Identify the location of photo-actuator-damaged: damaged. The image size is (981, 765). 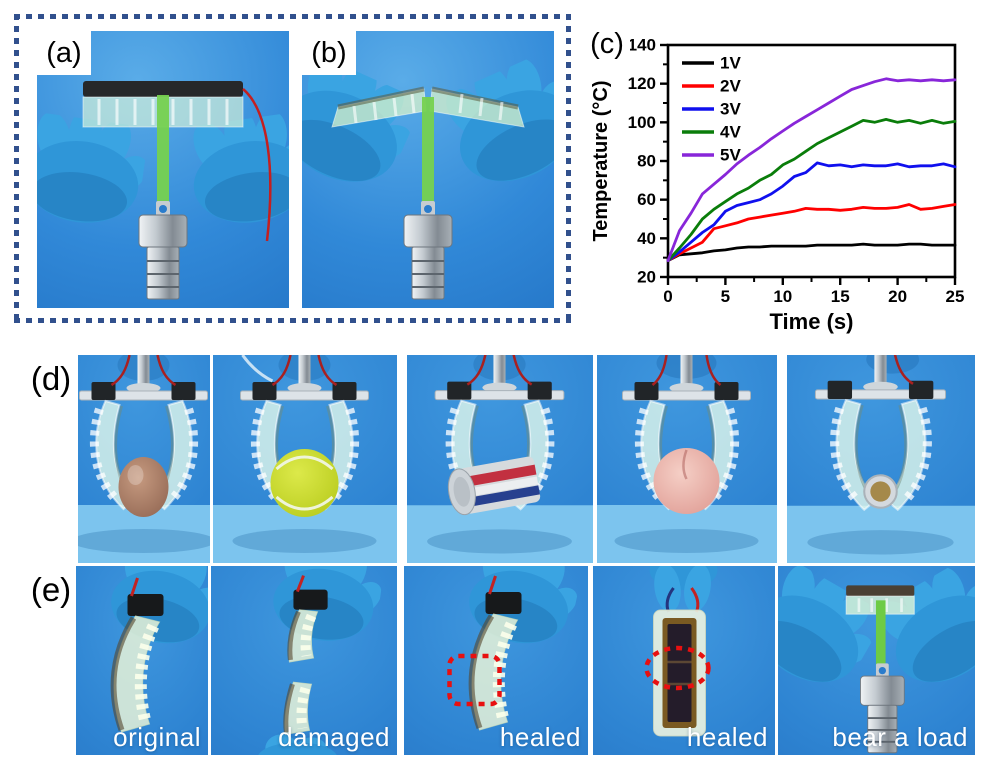
(304, 660).